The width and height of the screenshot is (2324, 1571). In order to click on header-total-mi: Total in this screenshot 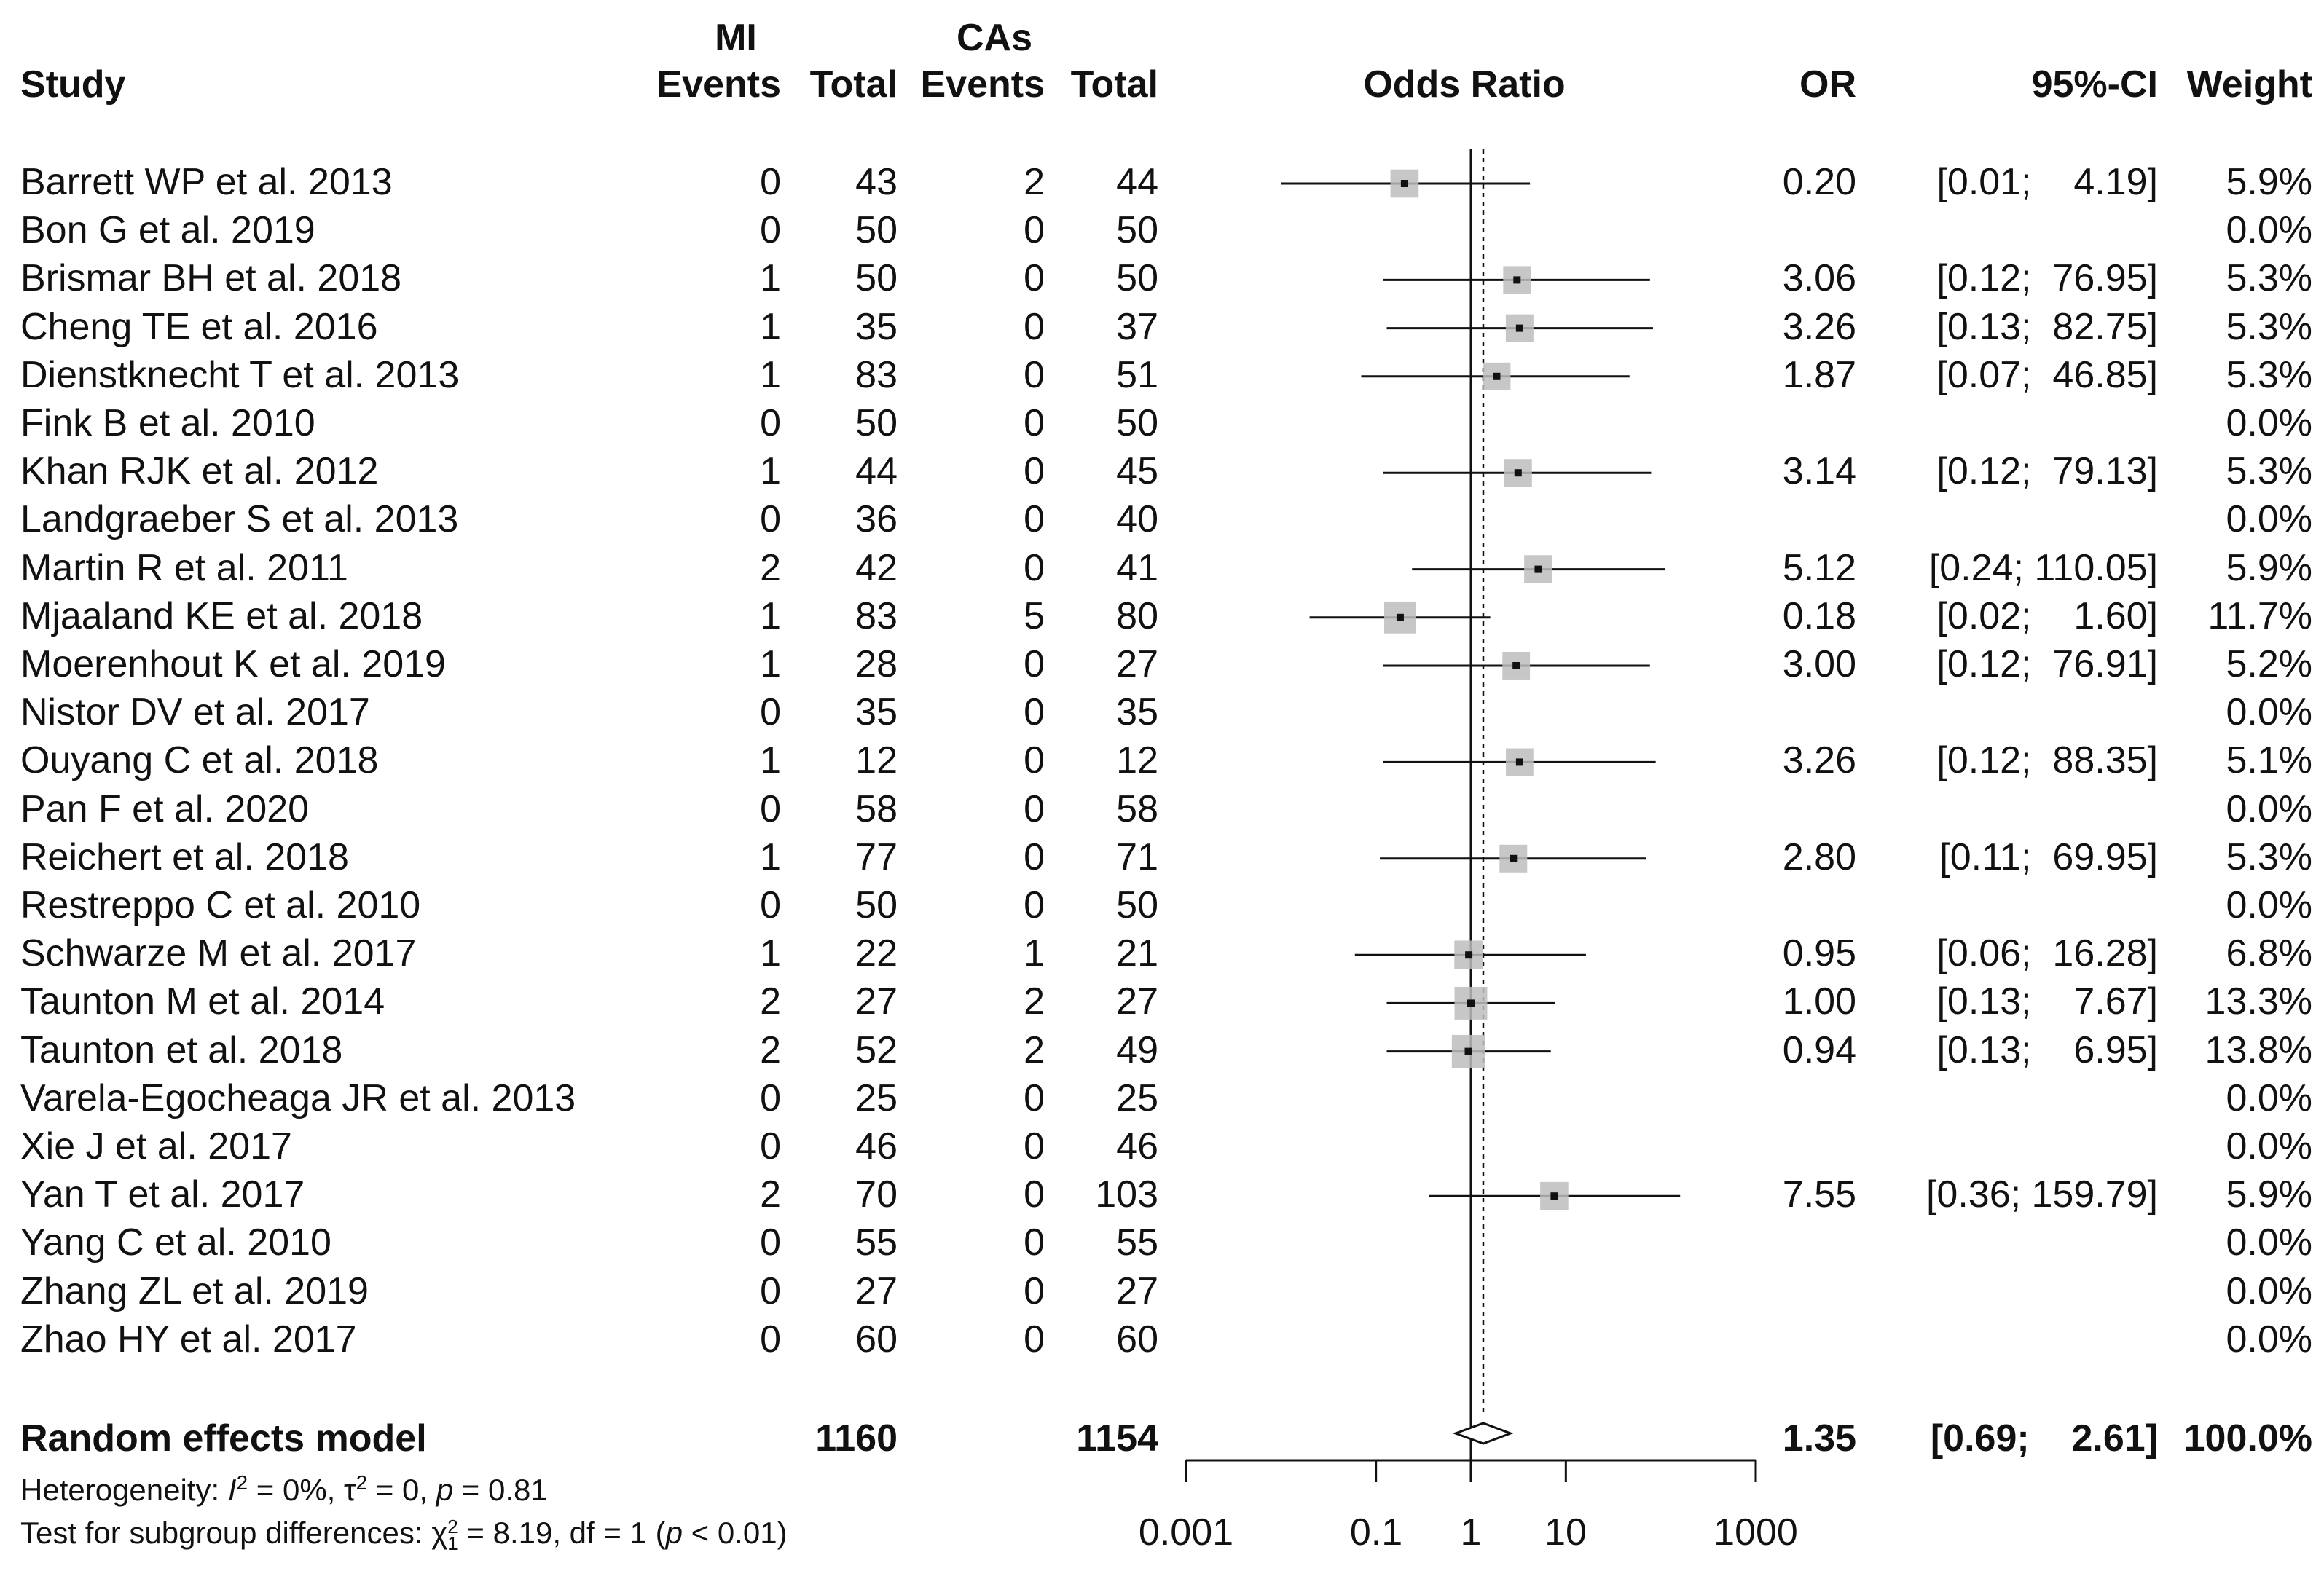, I will do `click(853, 85)`.